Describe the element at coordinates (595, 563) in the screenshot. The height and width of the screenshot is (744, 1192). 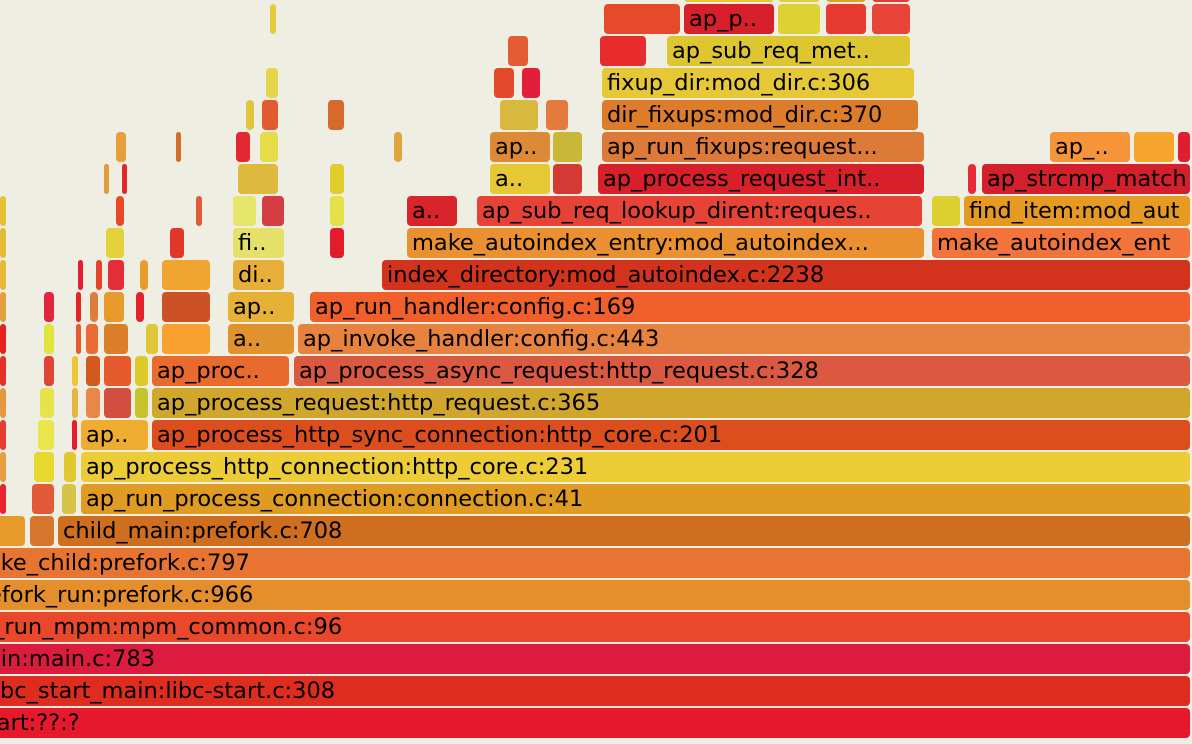
I see `flame-frame: make_child:prefork.c:797` at that location.